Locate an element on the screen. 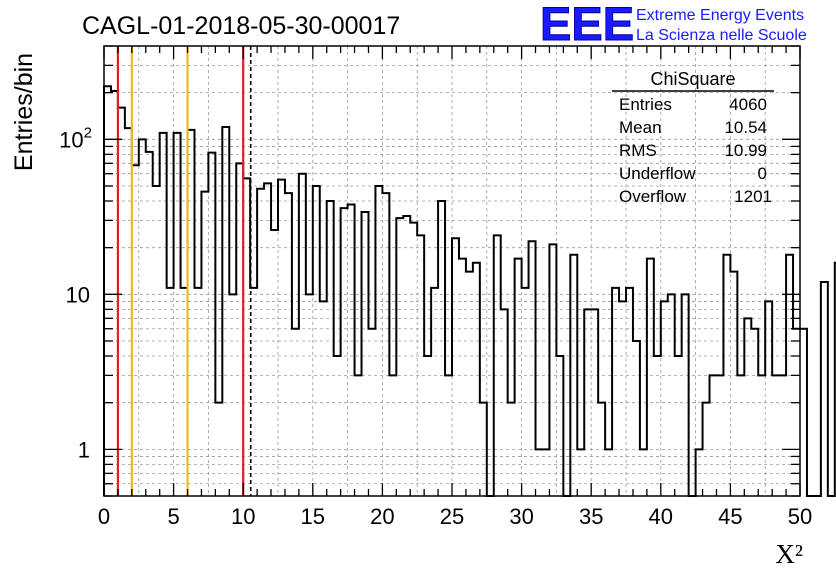 The height and width of the screenshot is (572, 836). logo-line-2: La Scienza nelle Scuole is located at coordinates (721, 35).